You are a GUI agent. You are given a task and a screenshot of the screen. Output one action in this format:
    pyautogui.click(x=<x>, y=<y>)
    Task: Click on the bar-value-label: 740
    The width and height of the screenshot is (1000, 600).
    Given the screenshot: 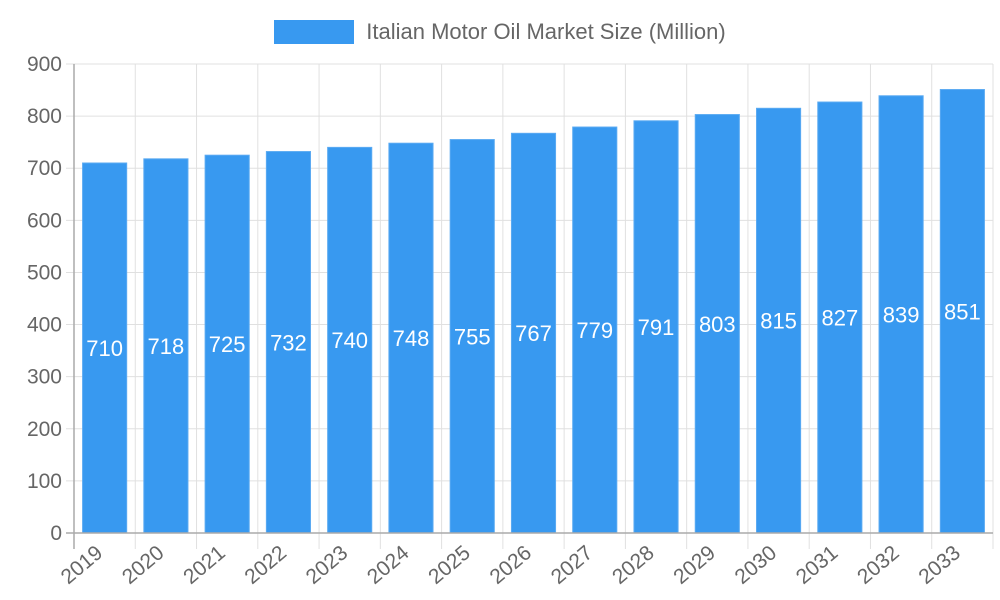 What is the action you would take?
    pyautogui.click(x=349, y=340)
    